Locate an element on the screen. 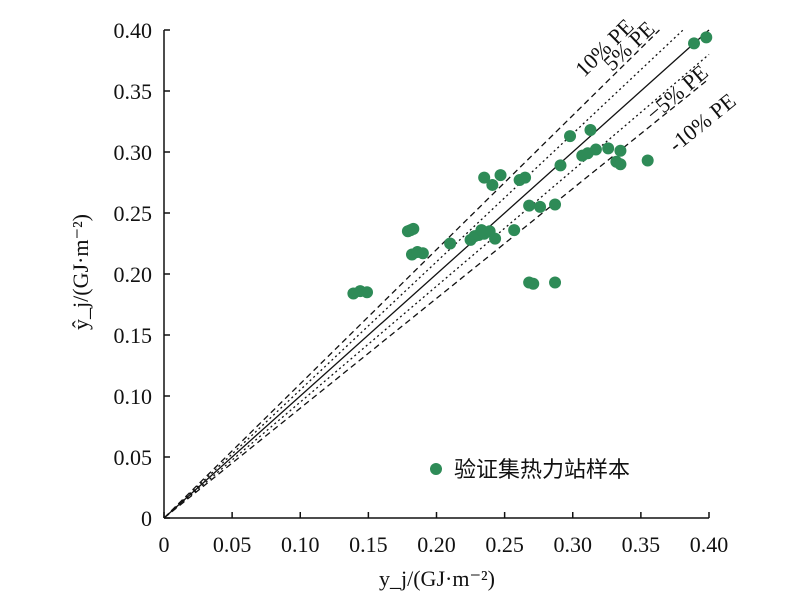 The width and height of the screenshot is (800, 601). y-tick-label: 0.10 is located at coordinates (133, 396).